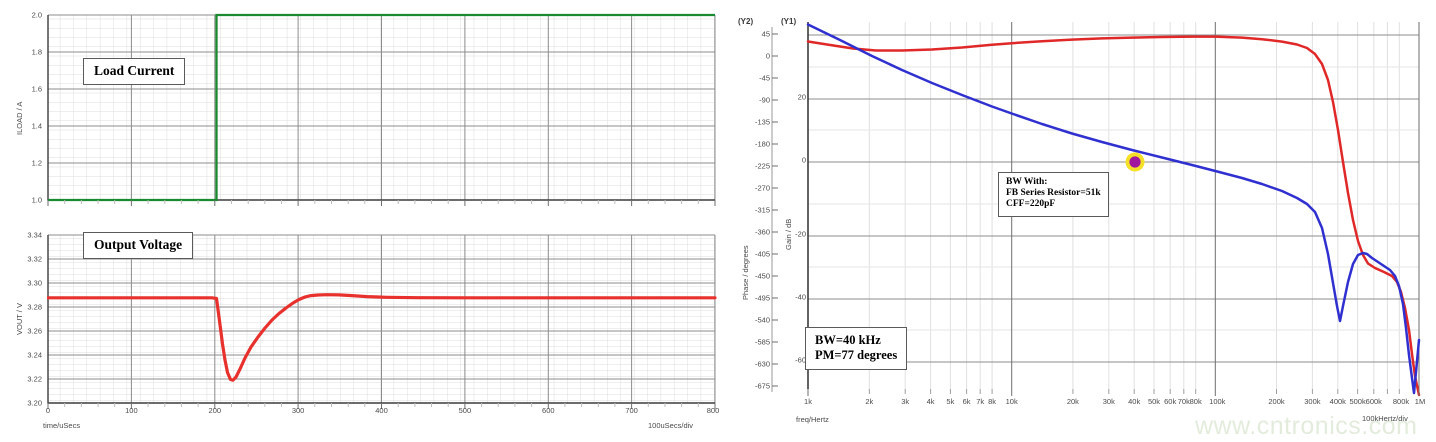 The height and width of the screenshot is (442, 1436). What do you see at coordinates (298, 410) in the screenshot?
I see `vout-xtick: 300` at bounding box center [298, 410].